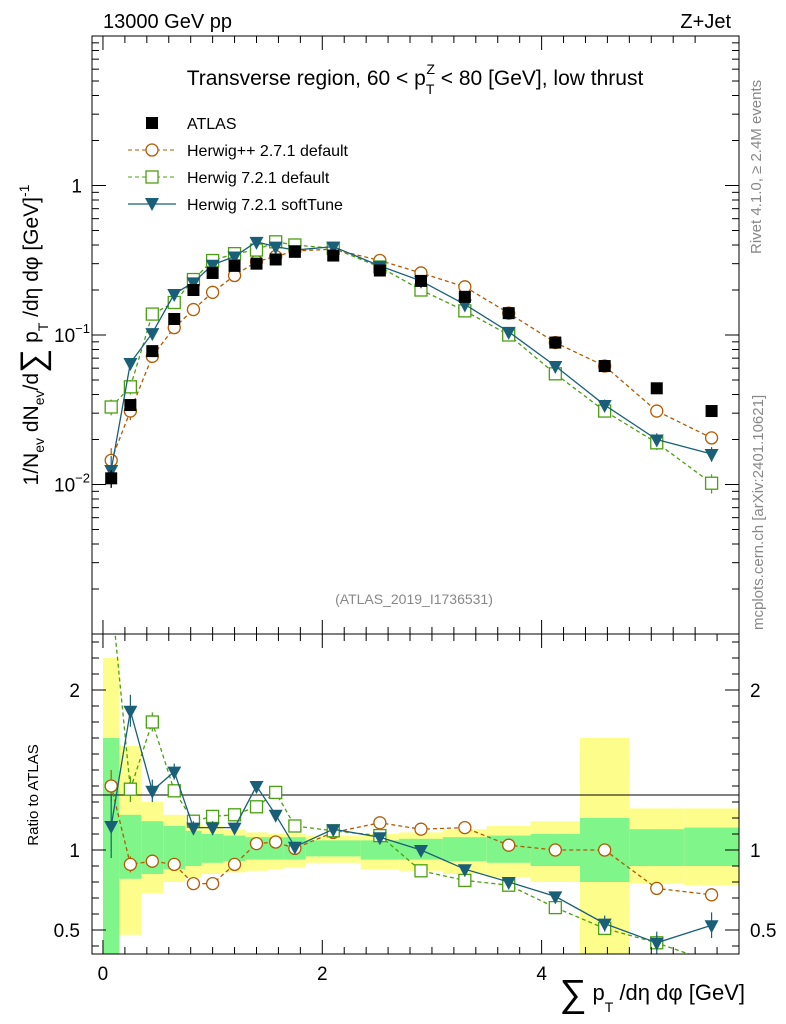  Describe the element at coordinates (152, 150) in the screenshot. I see `legend-marker-herwigpp` at that location.